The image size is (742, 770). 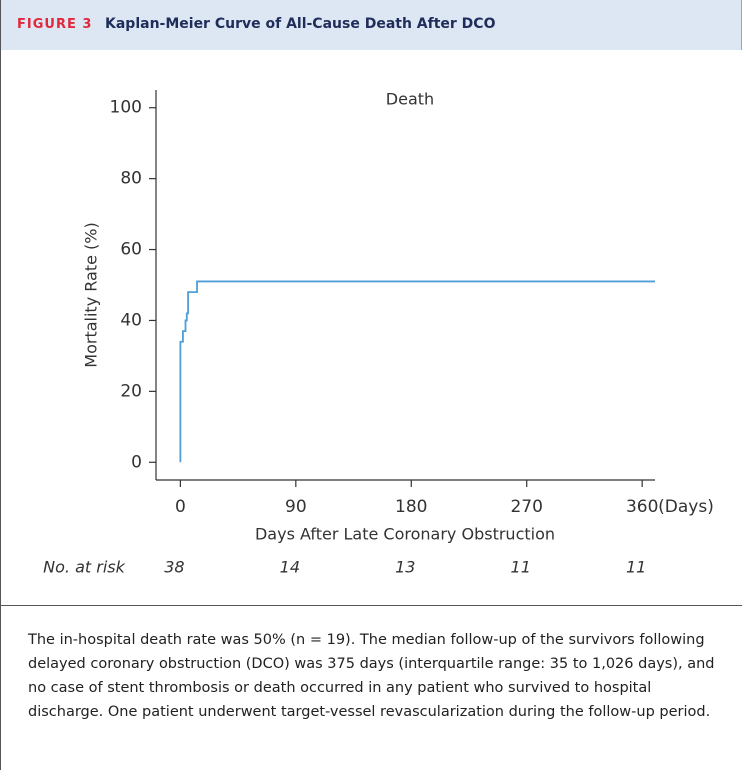 What do you see at coordinates (91, 294) in the screenshot?
I see `y-axis-label: Mortality Rate (%)` at bounding box center [91, 294].